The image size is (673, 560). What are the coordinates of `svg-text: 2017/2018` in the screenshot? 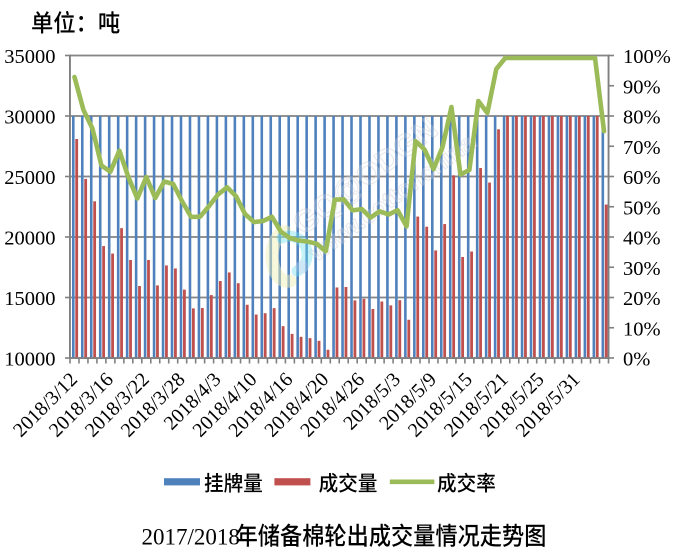 It's located at (191, 537).